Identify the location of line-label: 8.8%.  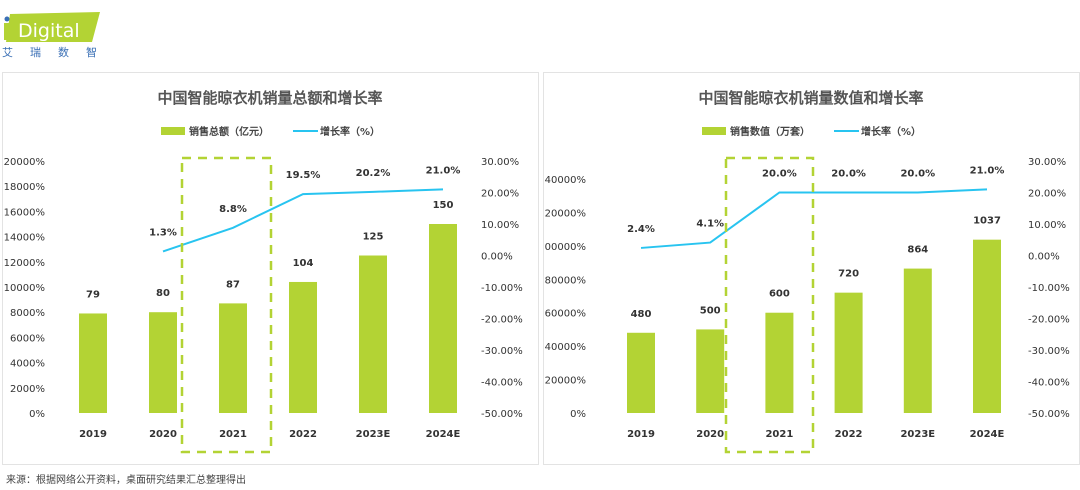
(233, 209).